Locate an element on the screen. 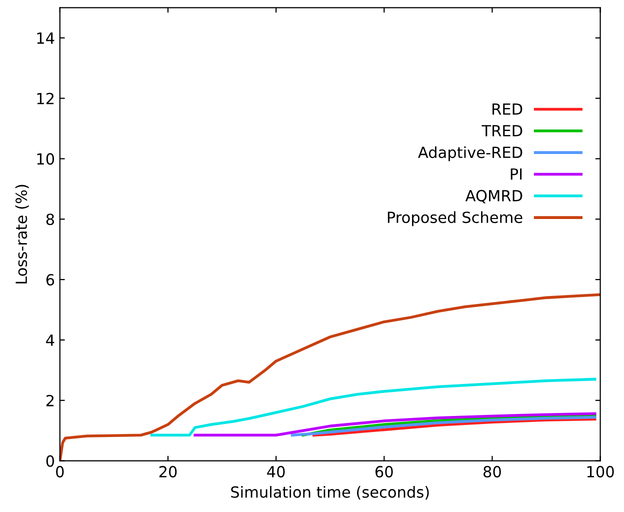 The width and height of the screenshot is (624, 512). x-axis-title: Simulation time (seconds) is located at coordinates (330, 493).